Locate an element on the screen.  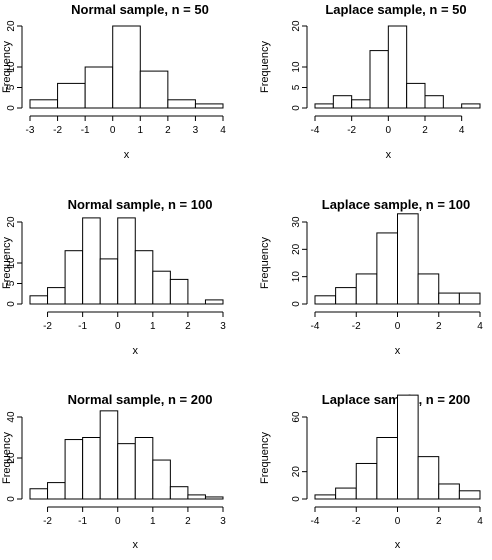
panel-title: Laplace sample, n = 200 is located at coordinates (396, 399).